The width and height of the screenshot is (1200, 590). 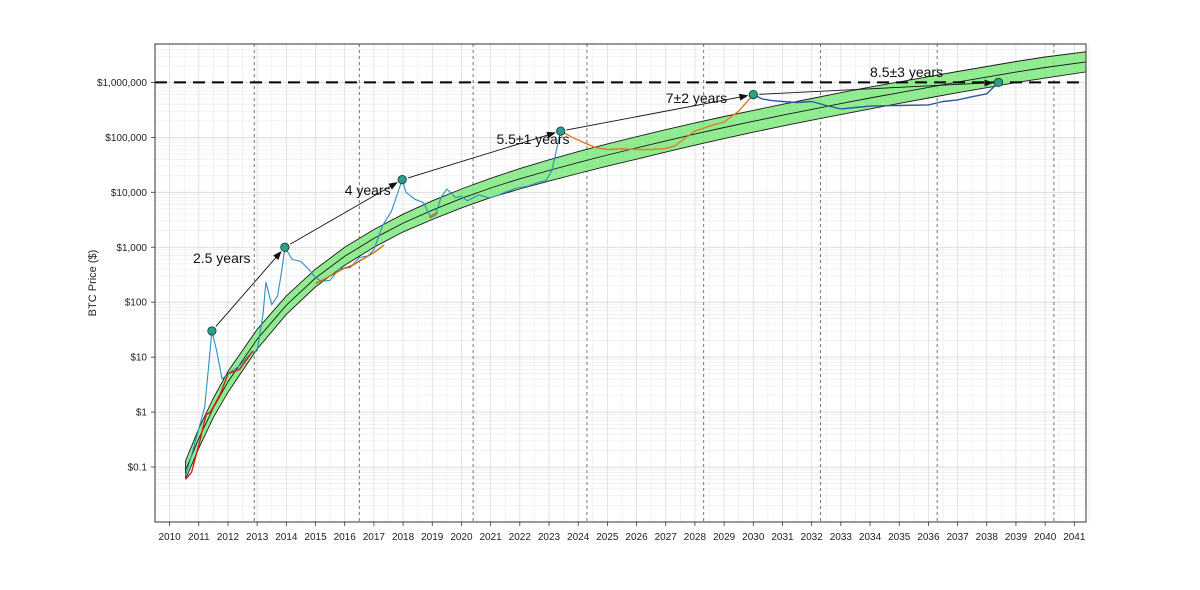 I want to click on x-tick-label: 2022, so click(x=520, y=537).